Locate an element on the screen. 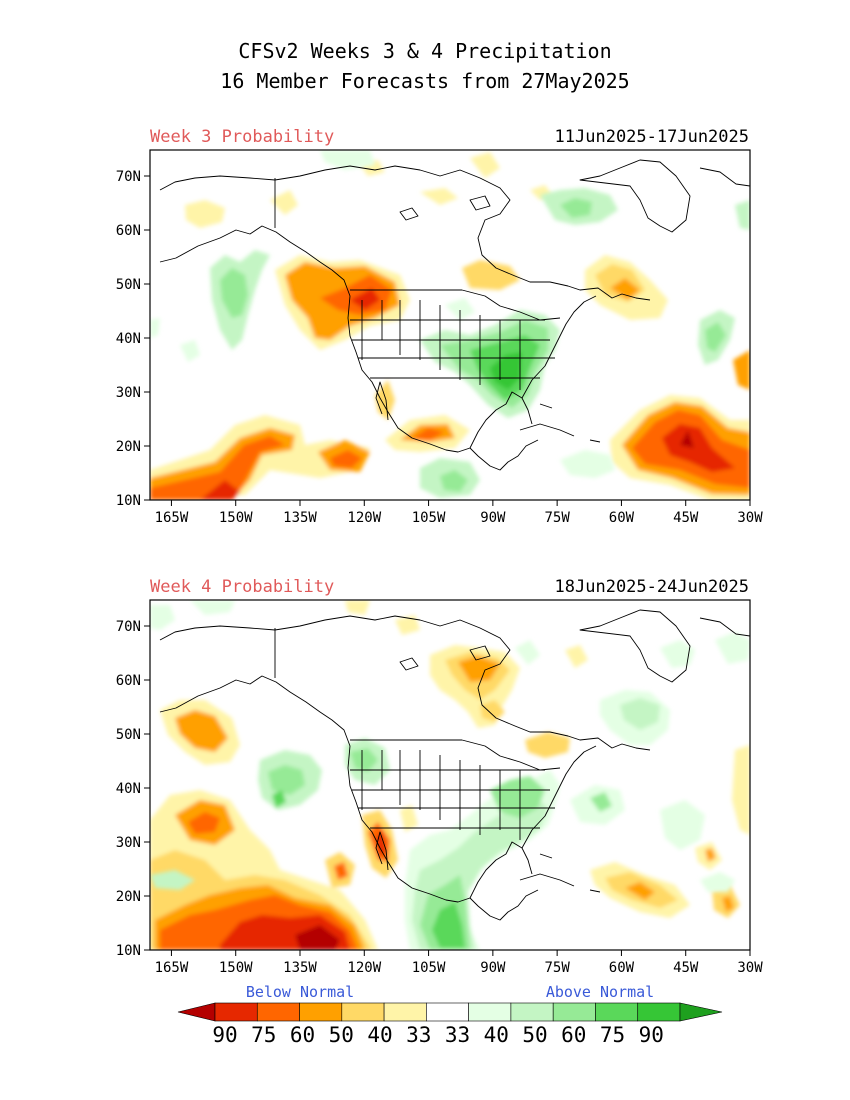 This screenshot has width=850, height=1100. week3-lon-label: 120W is located at coordinates (364, 518).